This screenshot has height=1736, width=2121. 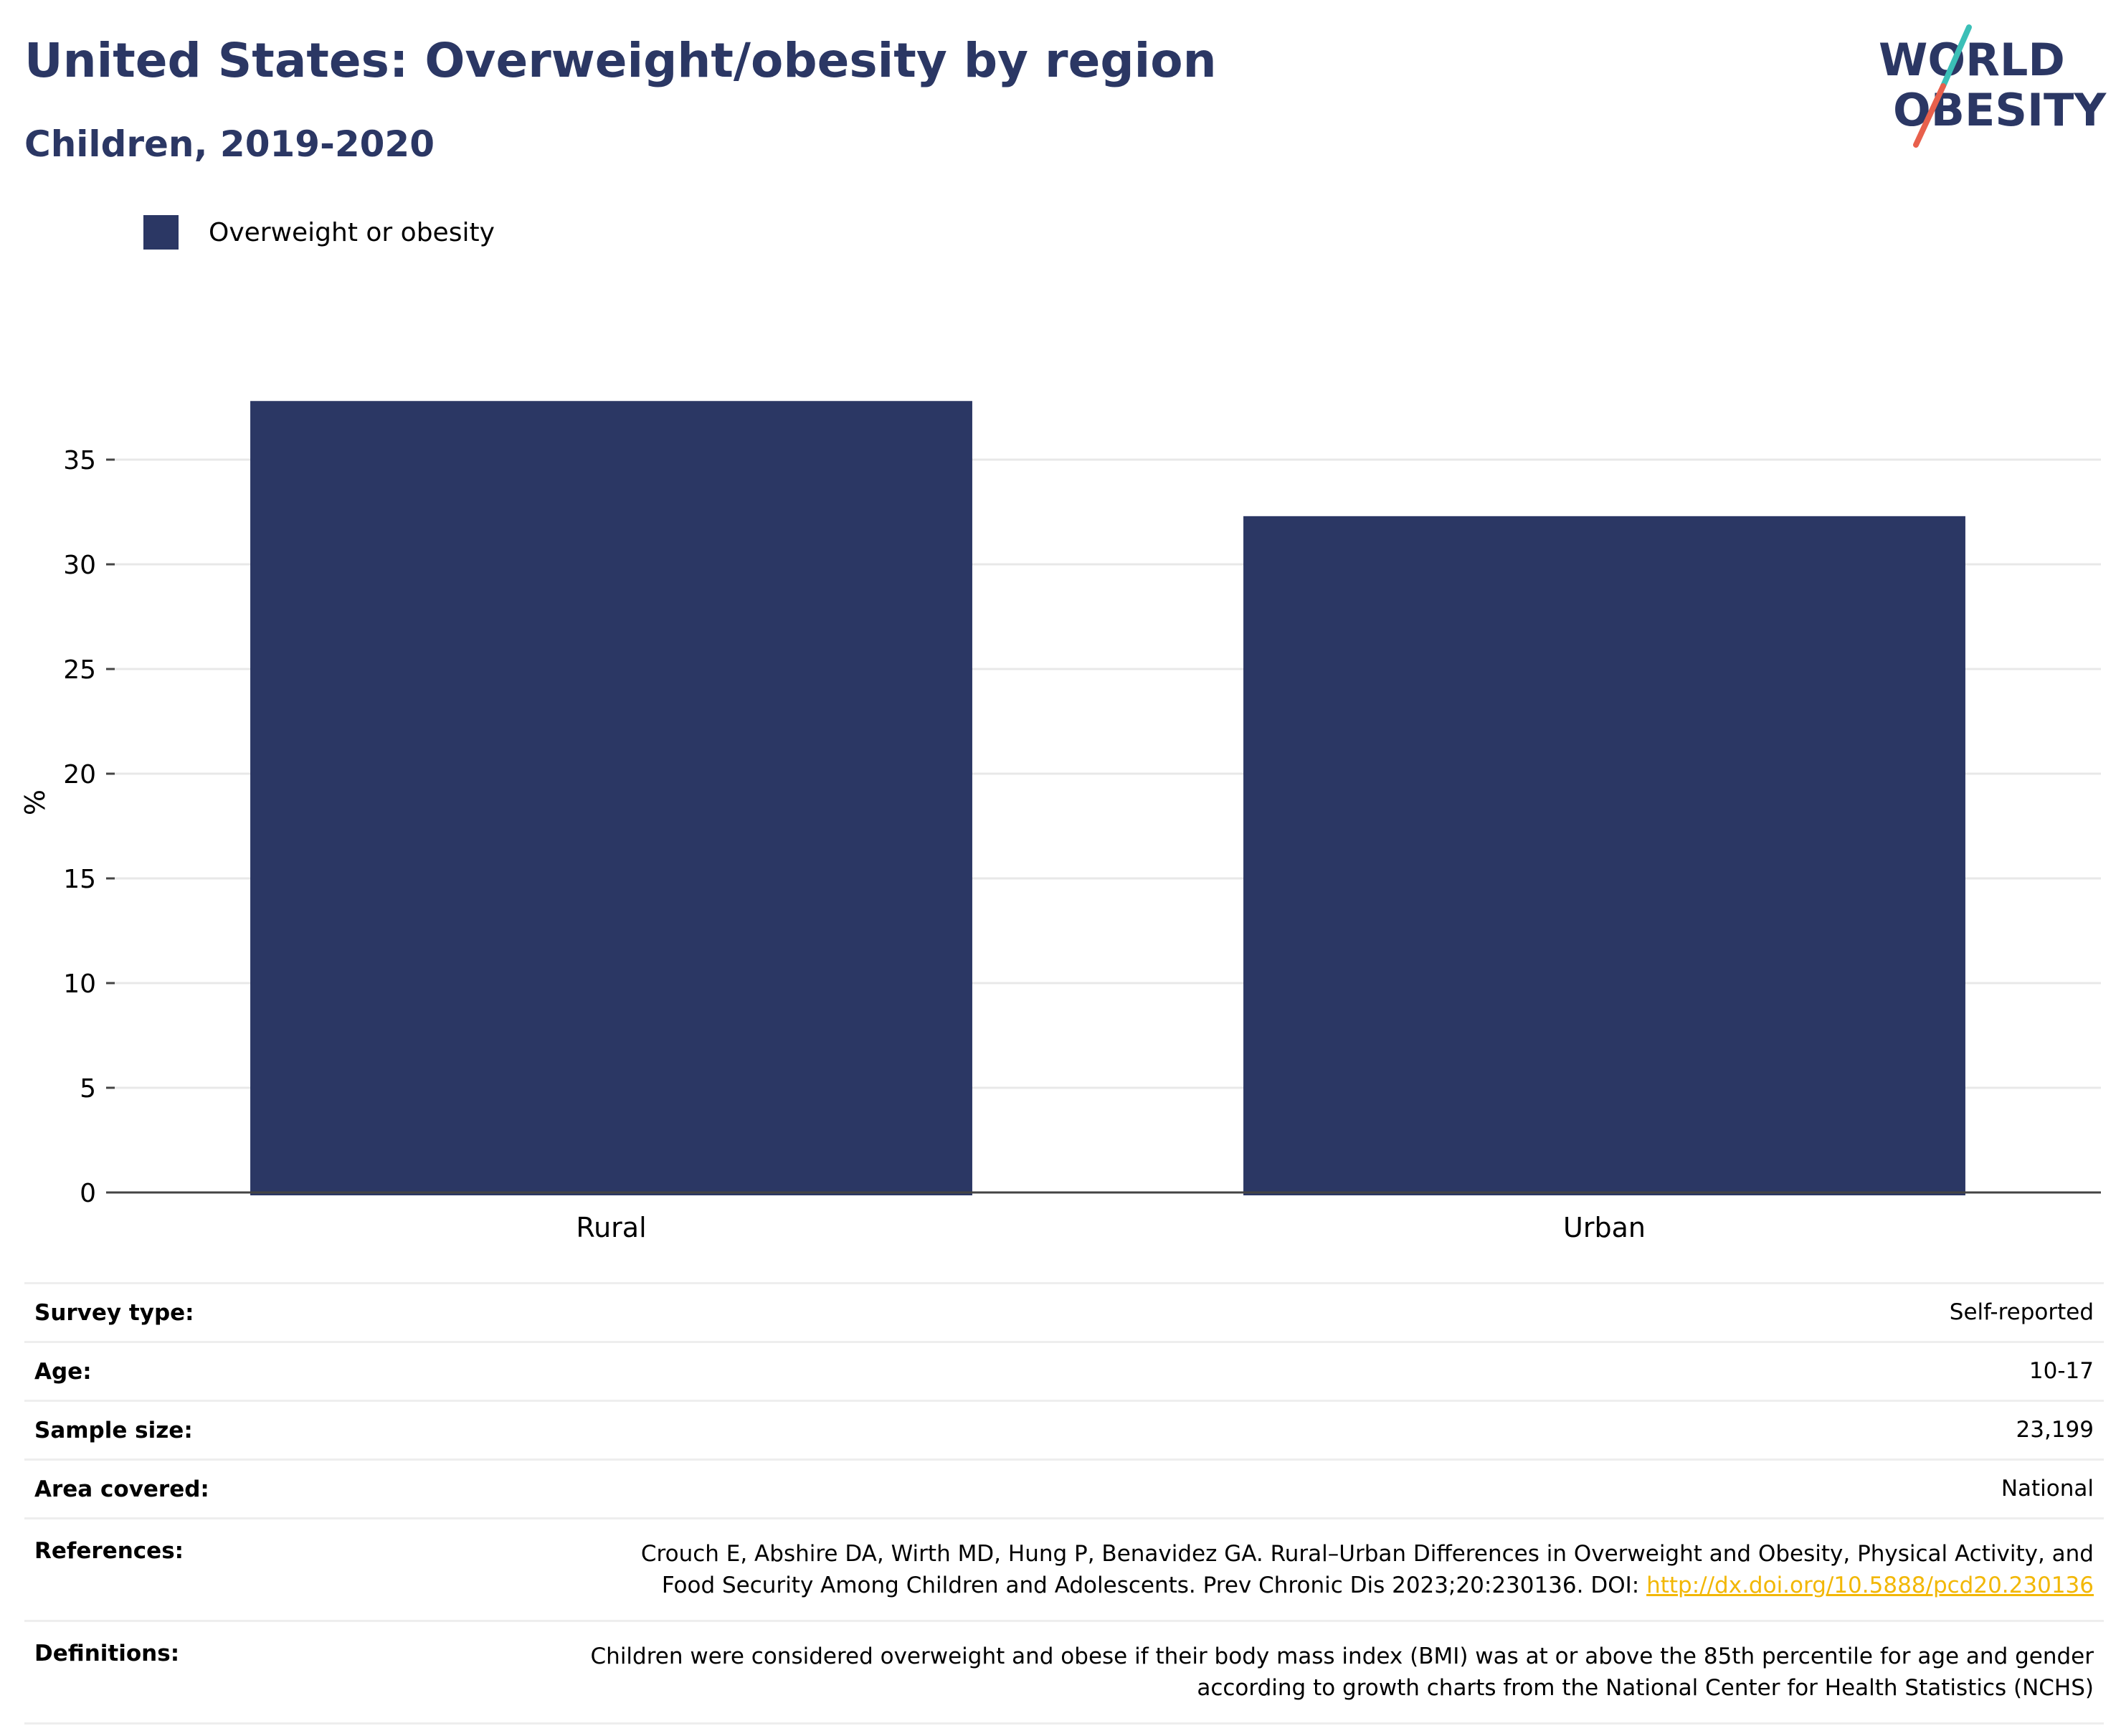 I want to click on legend-swatch, so click(x=161, y=232).